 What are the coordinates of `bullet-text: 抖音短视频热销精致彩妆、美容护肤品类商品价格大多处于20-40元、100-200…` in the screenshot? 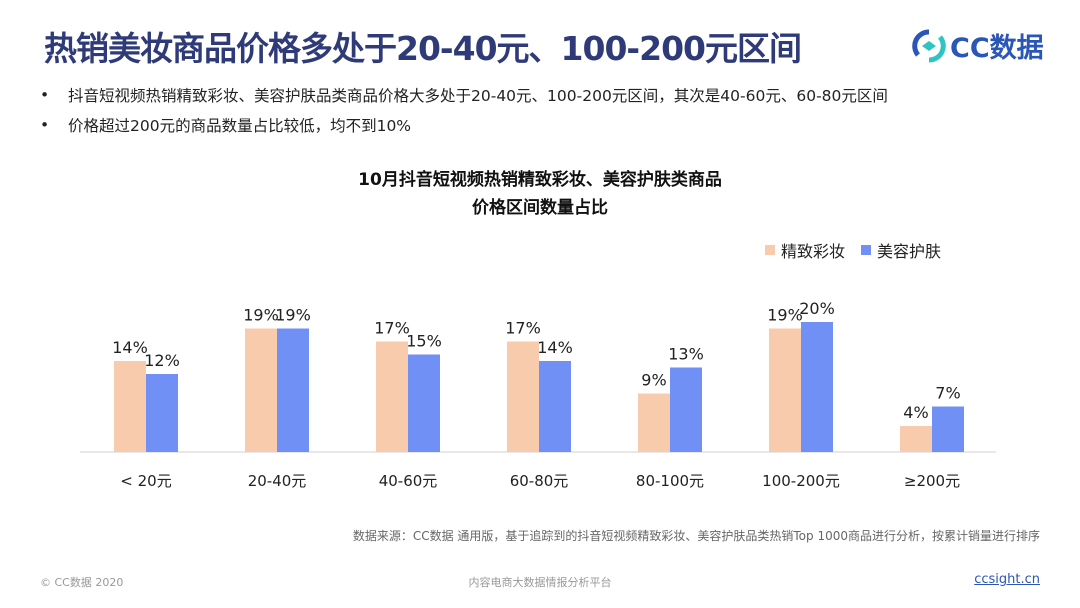 It's located at (478, 96).